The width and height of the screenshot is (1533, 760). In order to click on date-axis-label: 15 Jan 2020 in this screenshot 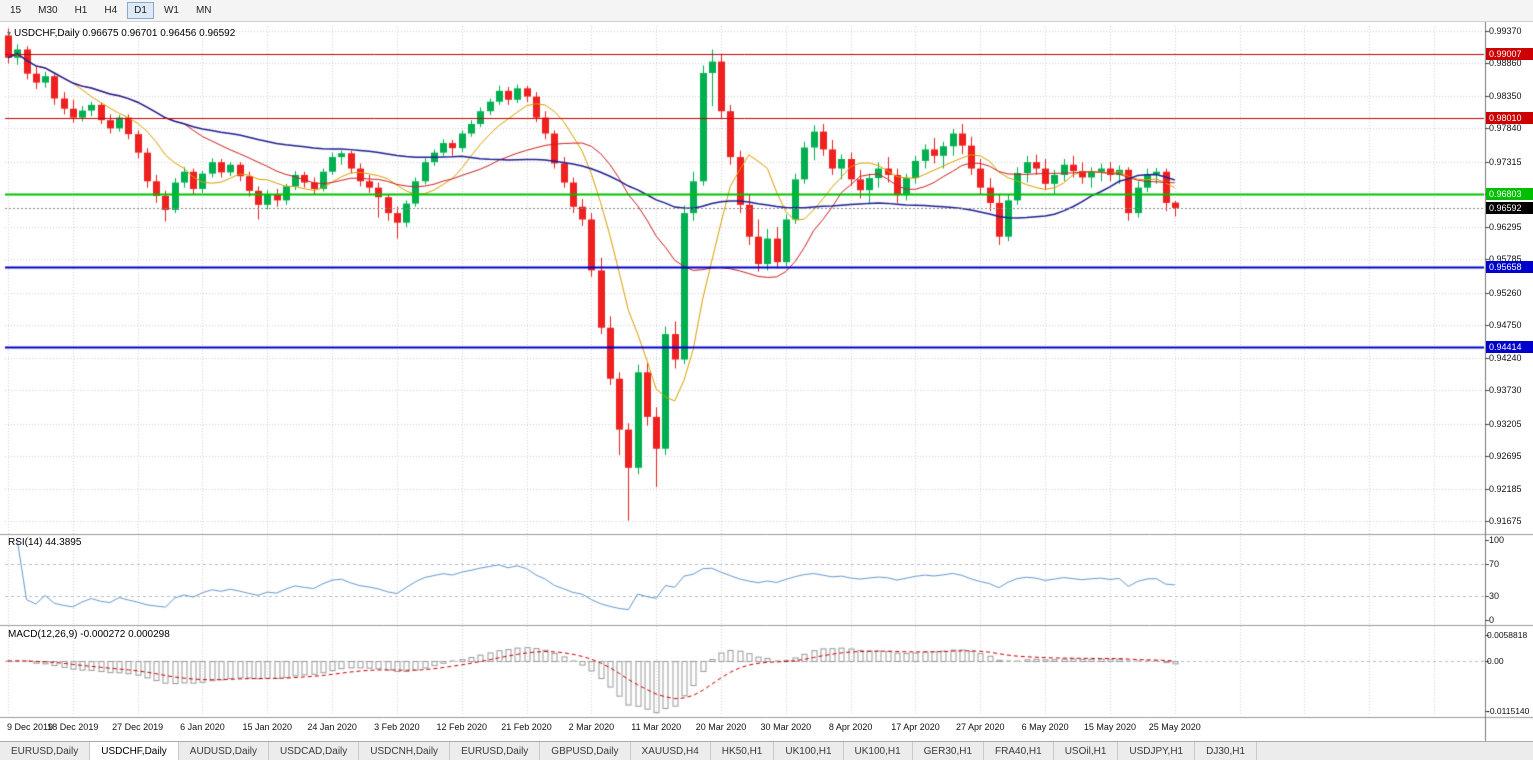, I will do `click(267, 727)`.